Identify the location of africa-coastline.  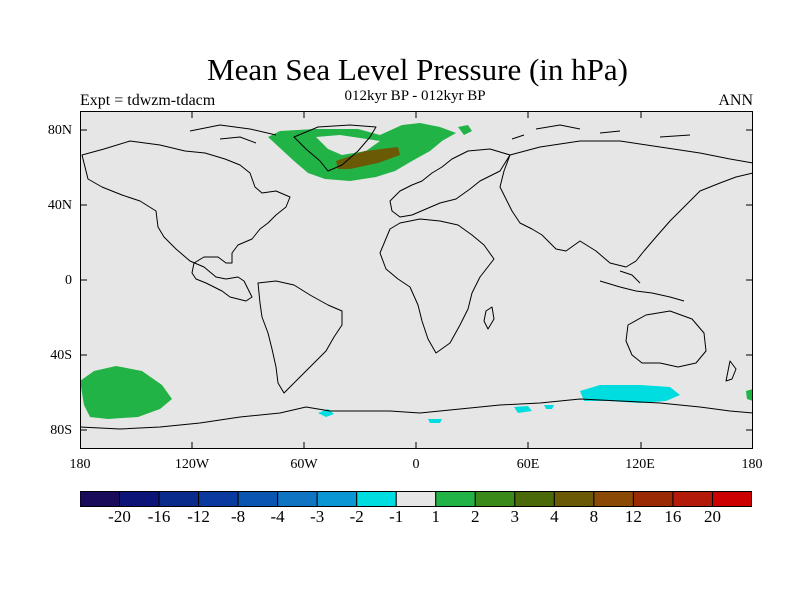
(437, 286).